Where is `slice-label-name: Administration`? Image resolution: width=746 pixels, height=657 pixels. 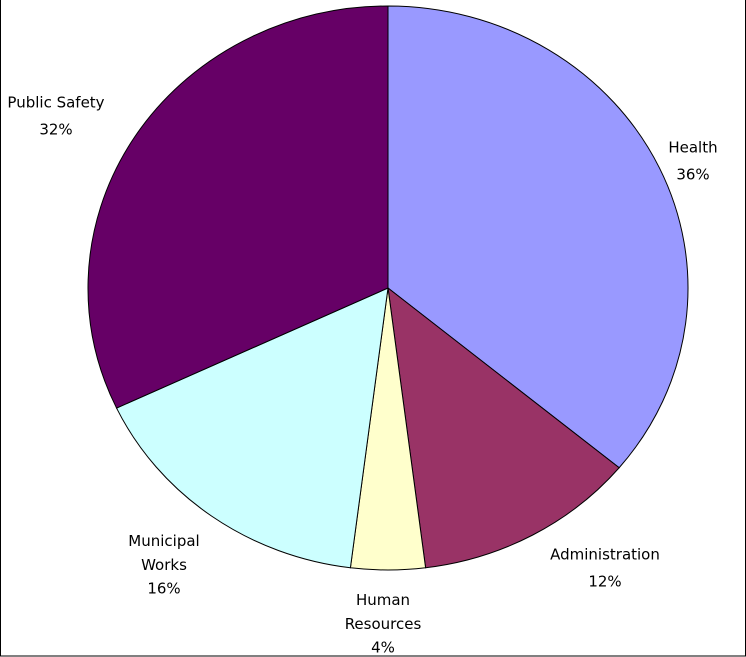
slice-label-name: Administration is located at coordinates (605, 555).